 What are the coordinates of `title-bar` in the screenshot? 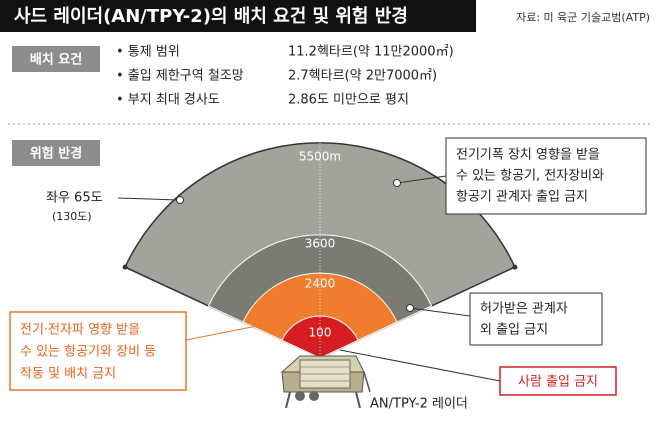 It's located at (238, 16).